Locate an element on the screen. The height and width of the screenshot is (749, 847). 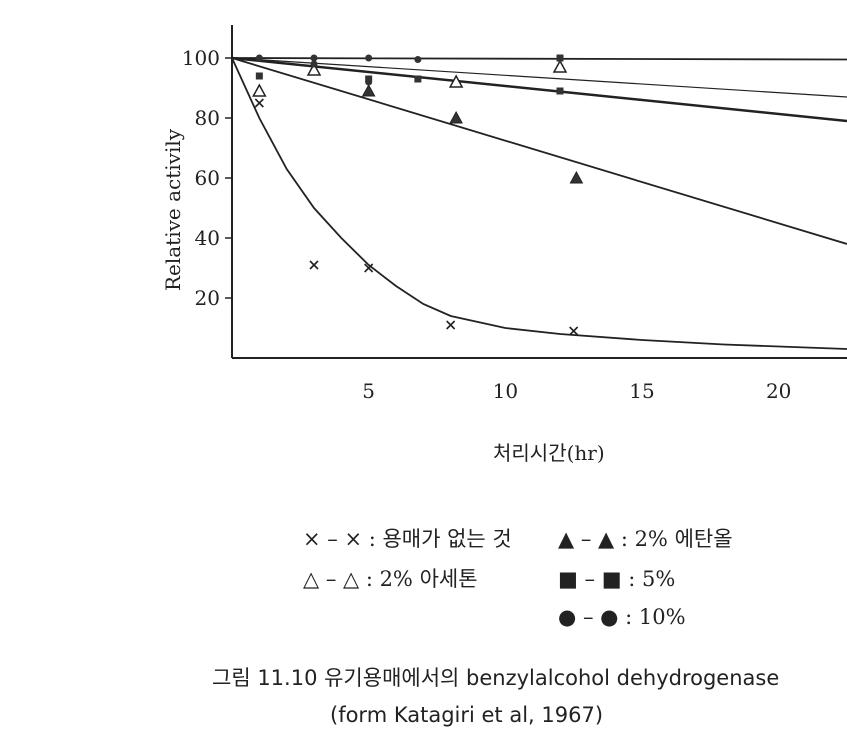
x-tick-label: 15 is located at coordinates (641, 391).